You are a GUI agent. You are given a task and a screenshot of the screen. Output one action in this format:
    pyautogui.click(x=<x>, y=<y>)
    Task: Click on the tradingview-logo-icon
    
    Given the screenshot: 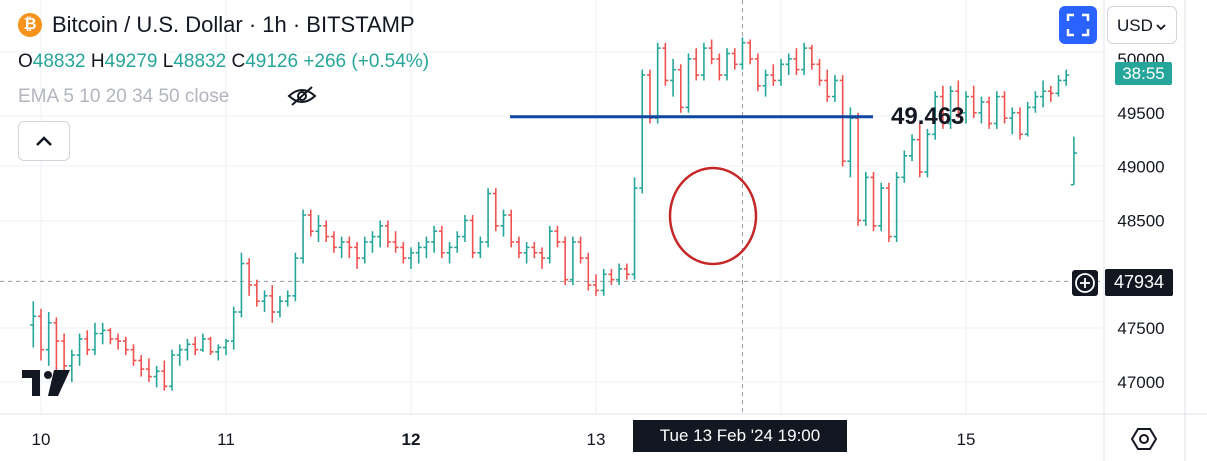 What is the action you would take?
    pyautogui.click(x=46, y=383)
    